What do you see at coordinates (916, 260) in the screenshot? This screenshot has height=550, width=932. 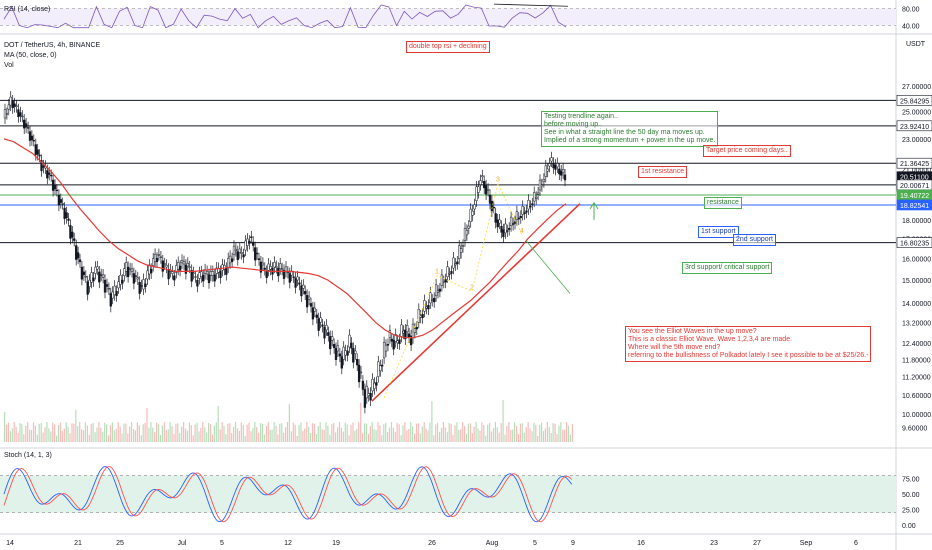 I see `price-tick-label: 16.00000` at bounding box center [916, 260].